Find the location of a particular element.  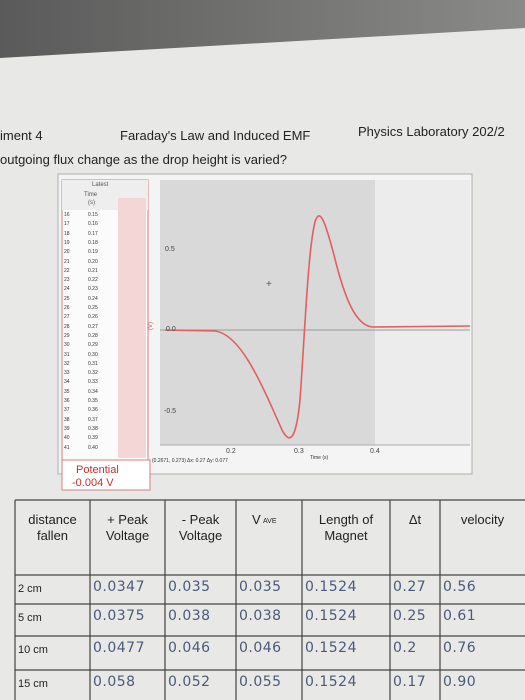

row-number: 16 is located at coordinates (67, 215).